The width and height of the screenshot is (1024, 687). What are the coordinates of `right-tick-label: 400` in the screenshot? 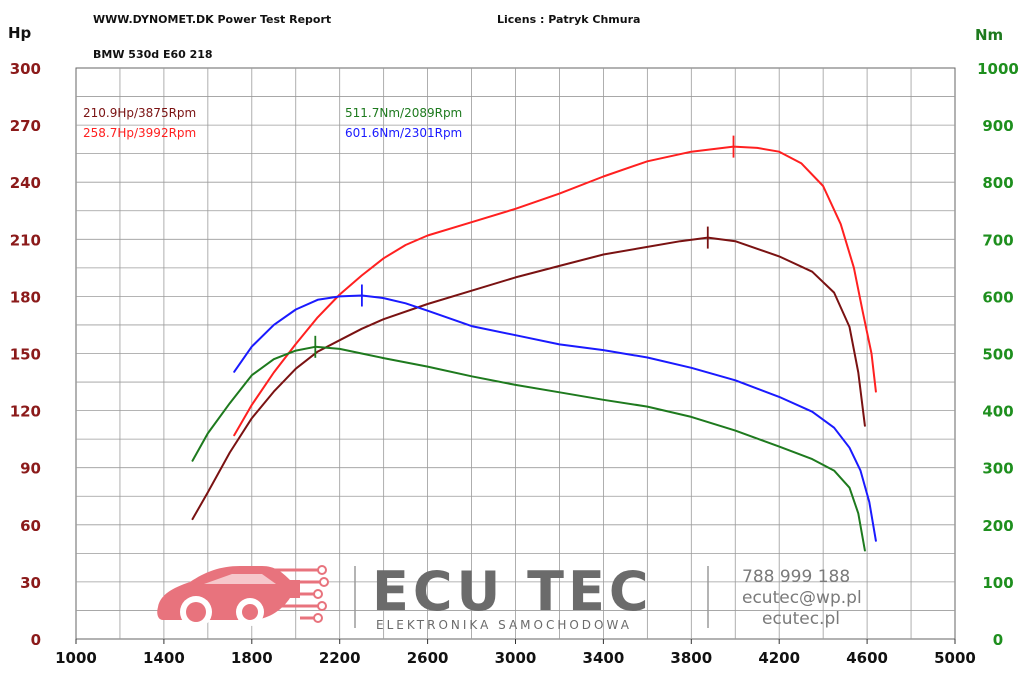 It's located at (997, 412).